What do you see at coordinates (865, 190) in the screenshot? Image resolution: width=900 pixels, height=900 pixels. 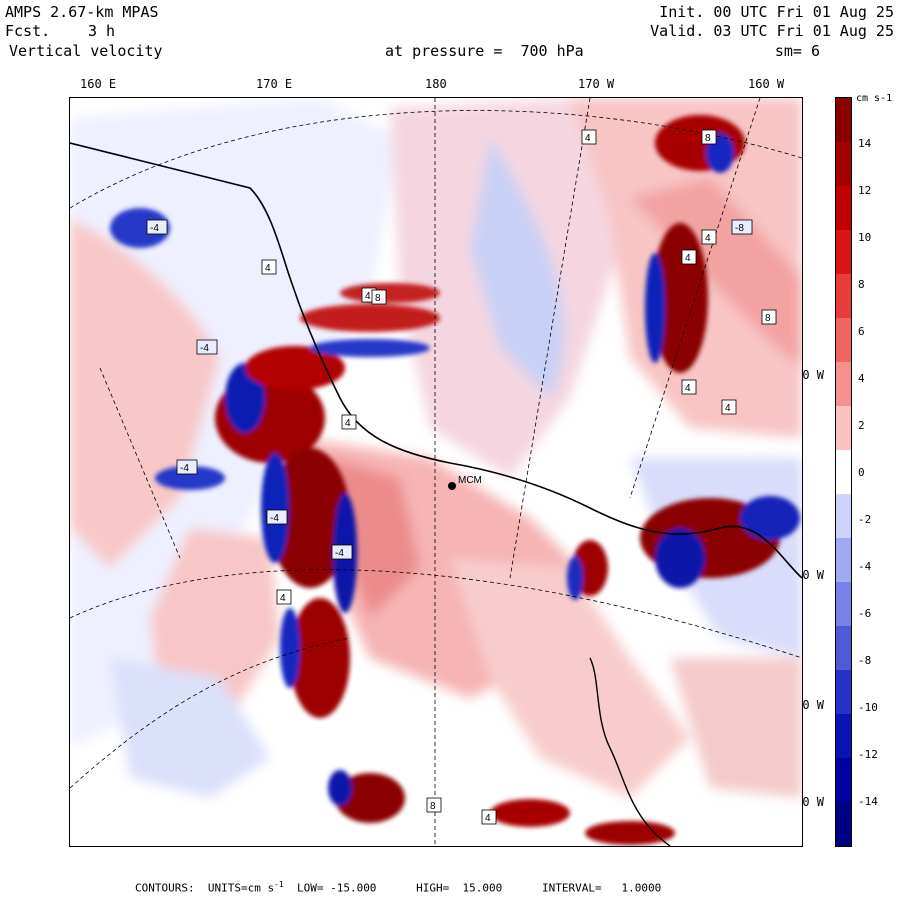 I see `colorbar-label: 12` at bounding box center [865, 190].